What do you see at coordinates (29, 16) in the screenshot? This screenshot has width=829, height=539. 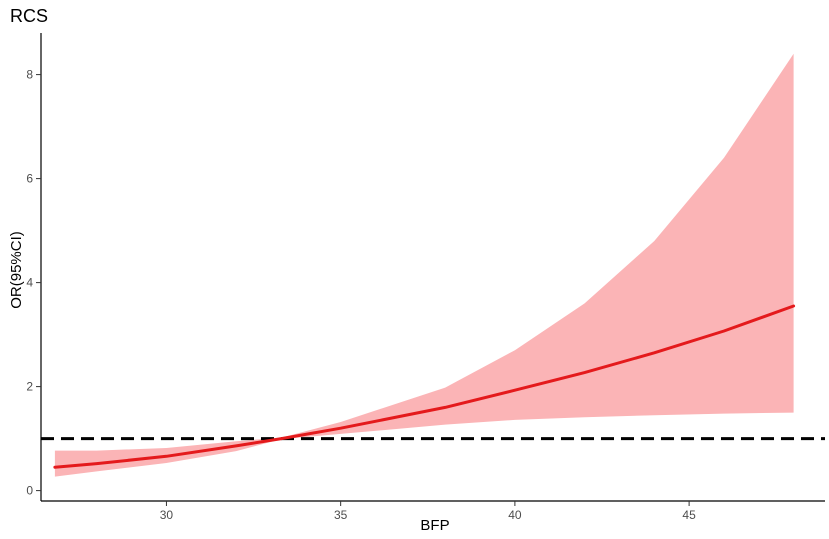 I see `chart-title: RCS` at bounding box center [29, 16].